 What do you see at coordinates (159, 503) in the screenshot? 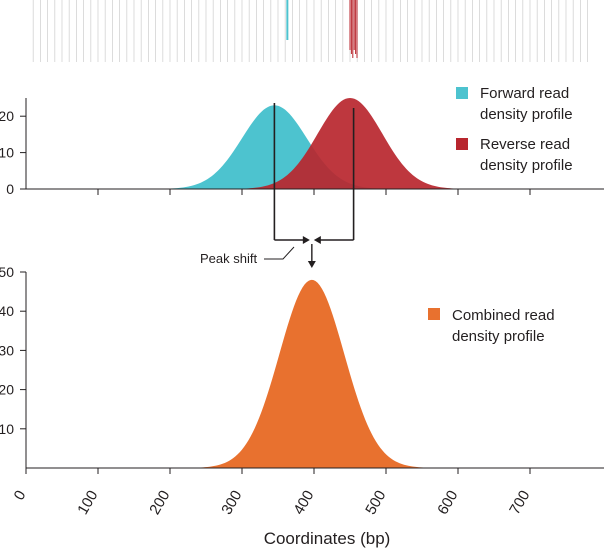
I see `x-tick-label: 200` at bounding box center [159, 503].